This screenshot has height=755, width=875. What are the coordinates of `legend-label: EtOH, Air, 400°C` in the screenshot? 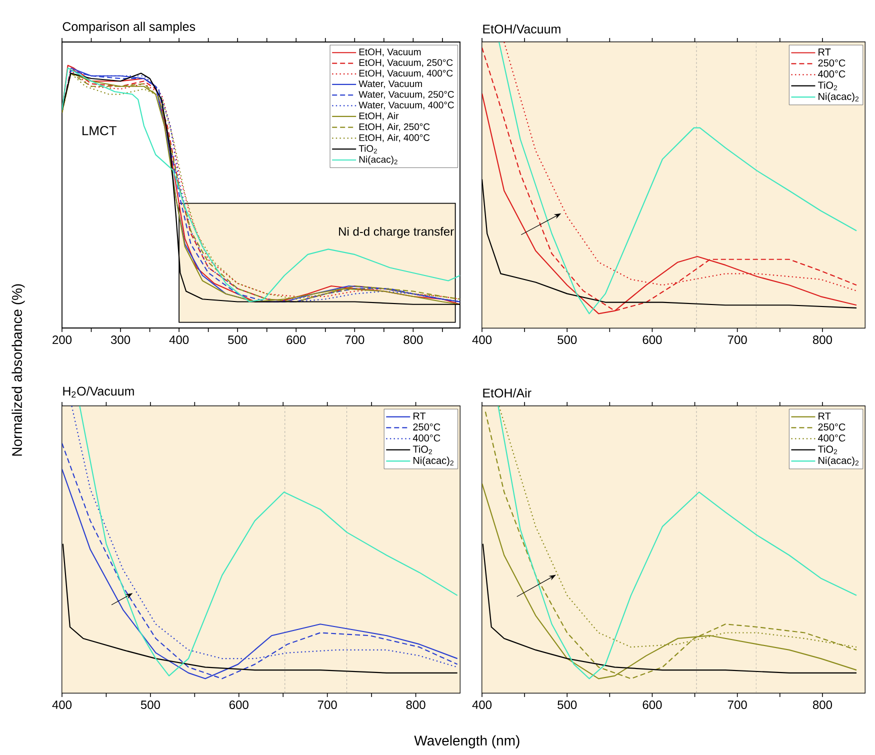 It's located at (394, 138).